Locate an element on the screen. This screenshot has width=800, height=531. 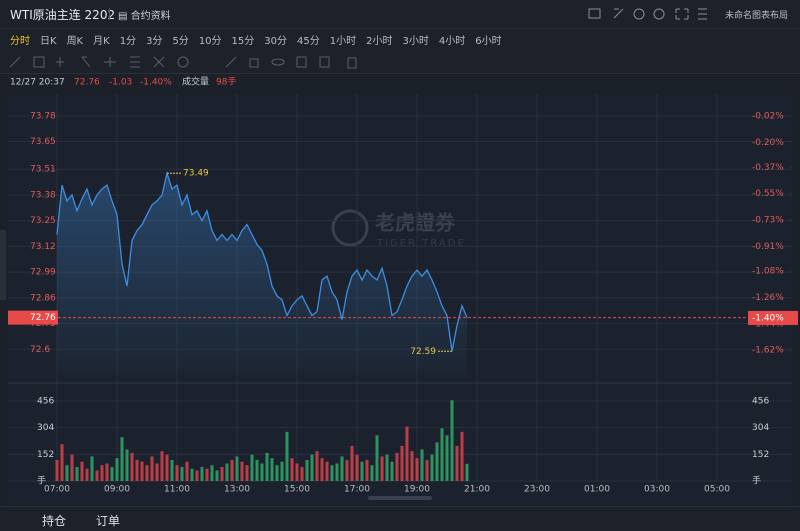
timeframe-tab: 4小时 is located at coordinates (452, 41).